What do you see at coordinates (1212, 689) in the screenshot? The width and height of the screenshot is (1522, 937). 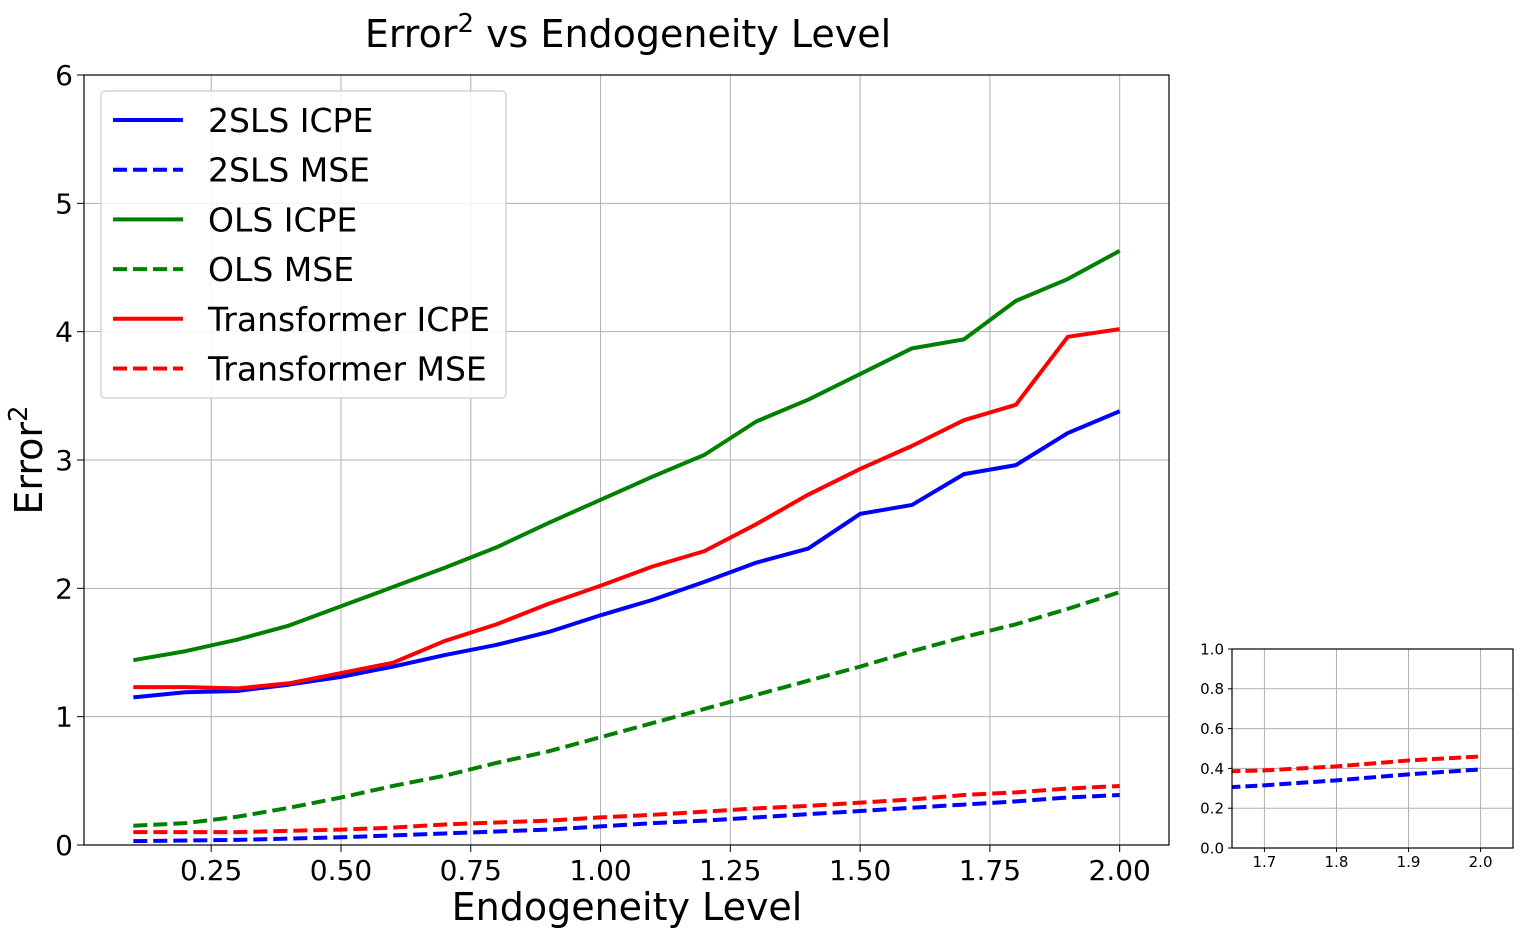 I see `inset-y-tick-label: 0.8` at bounding box center [1212, 689].